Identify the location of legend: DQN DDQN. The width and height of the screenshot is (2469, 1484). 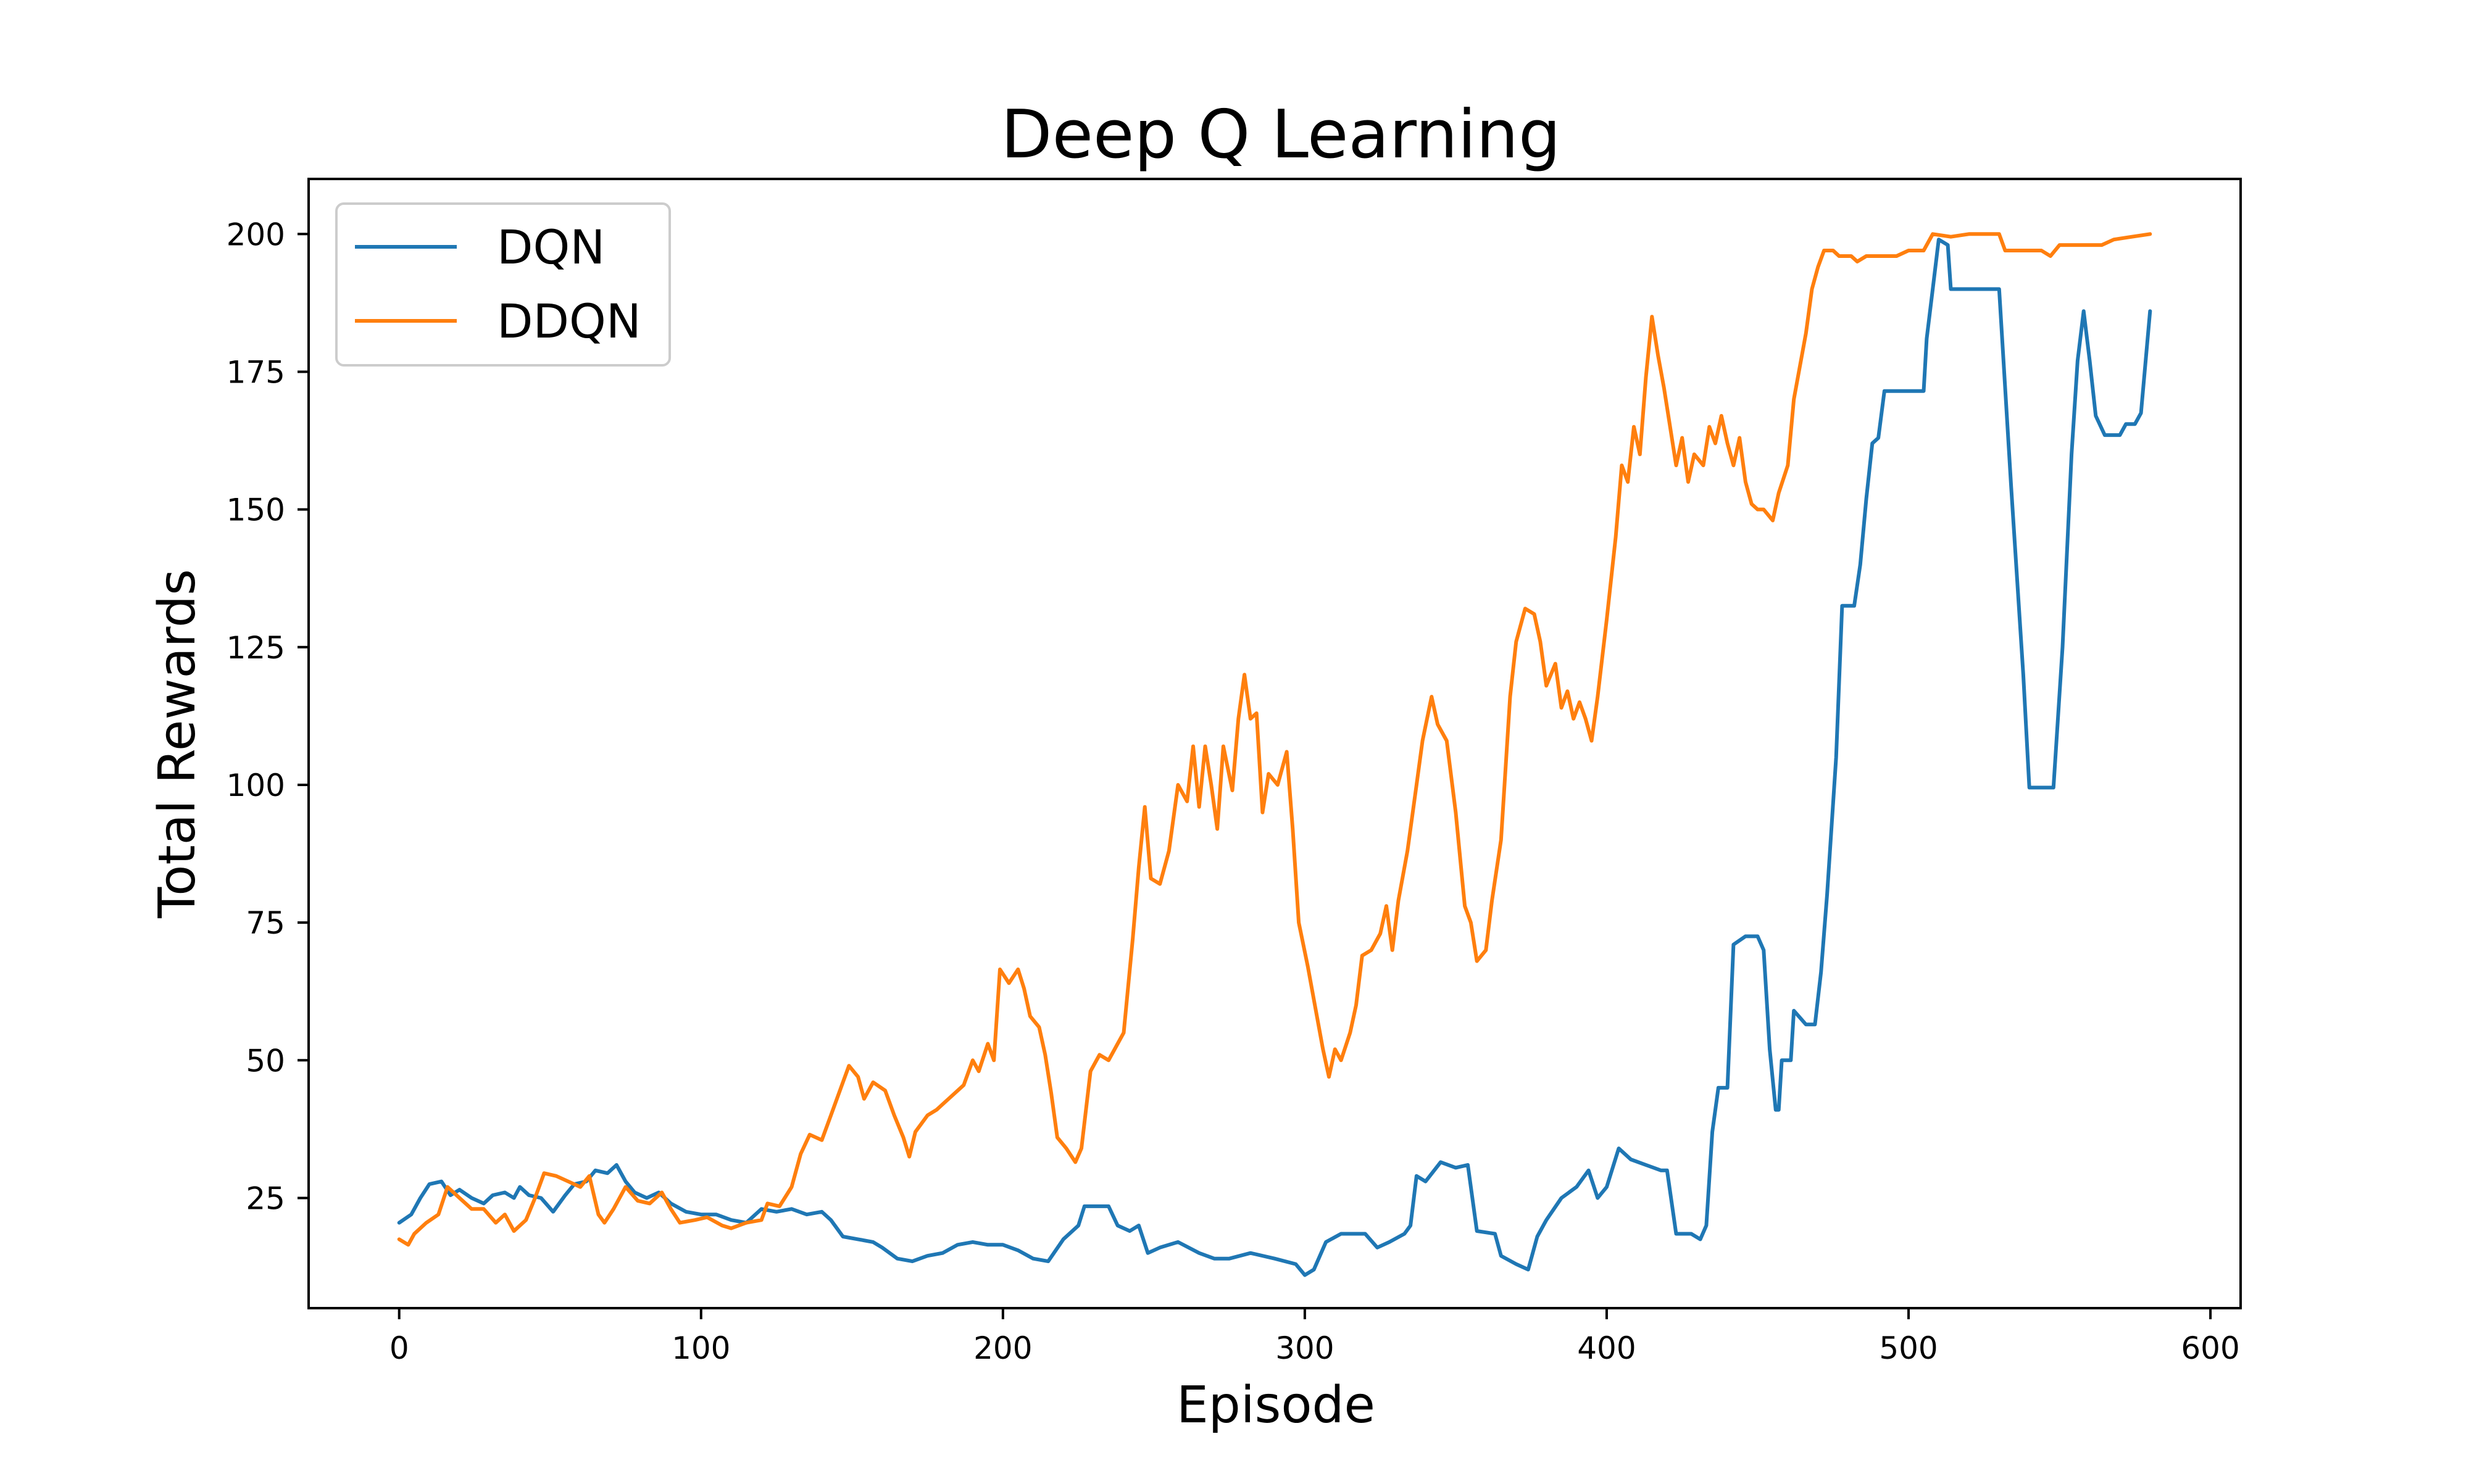
(503, 284).